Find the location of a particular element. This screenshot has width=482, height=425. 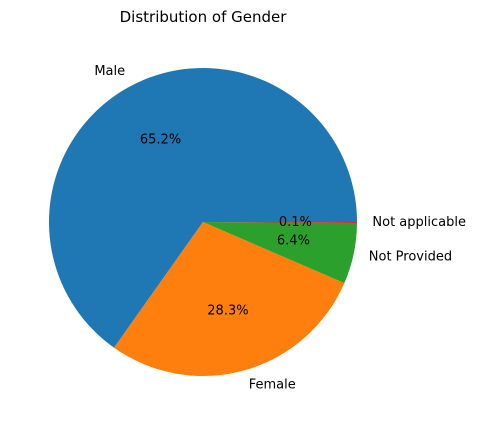

pie-slice-not-applicable is located at coordinates (280, 222).